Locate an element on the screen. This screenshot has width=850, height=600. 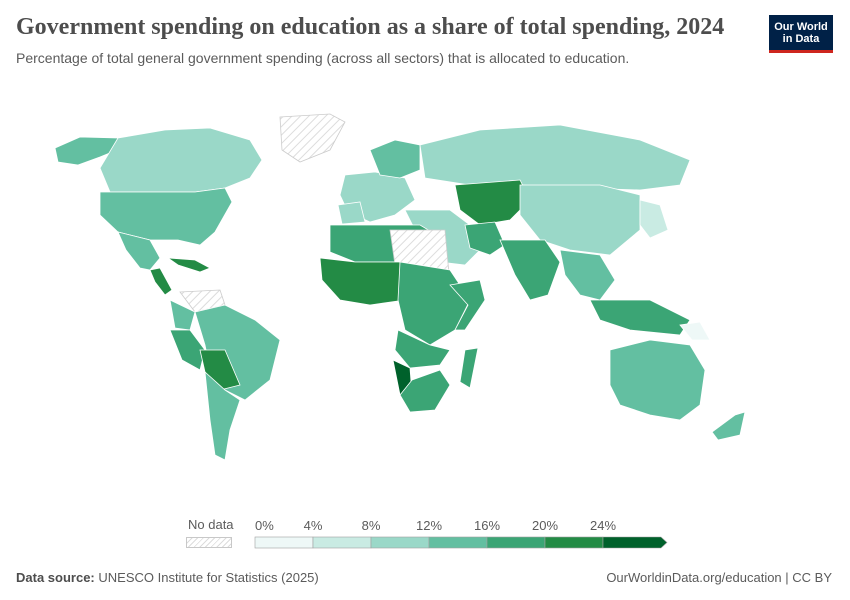
country-west-africa is located at coordinates (362, 281).